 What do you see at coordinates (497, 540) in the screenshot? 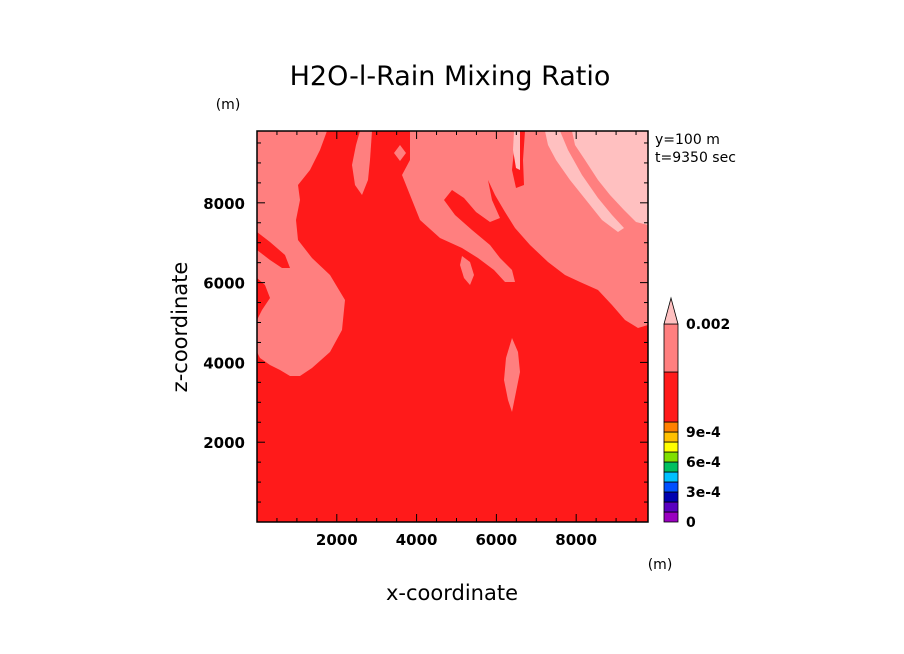
I see `x-tick-label: 6000` at bounding box center [497, 540].